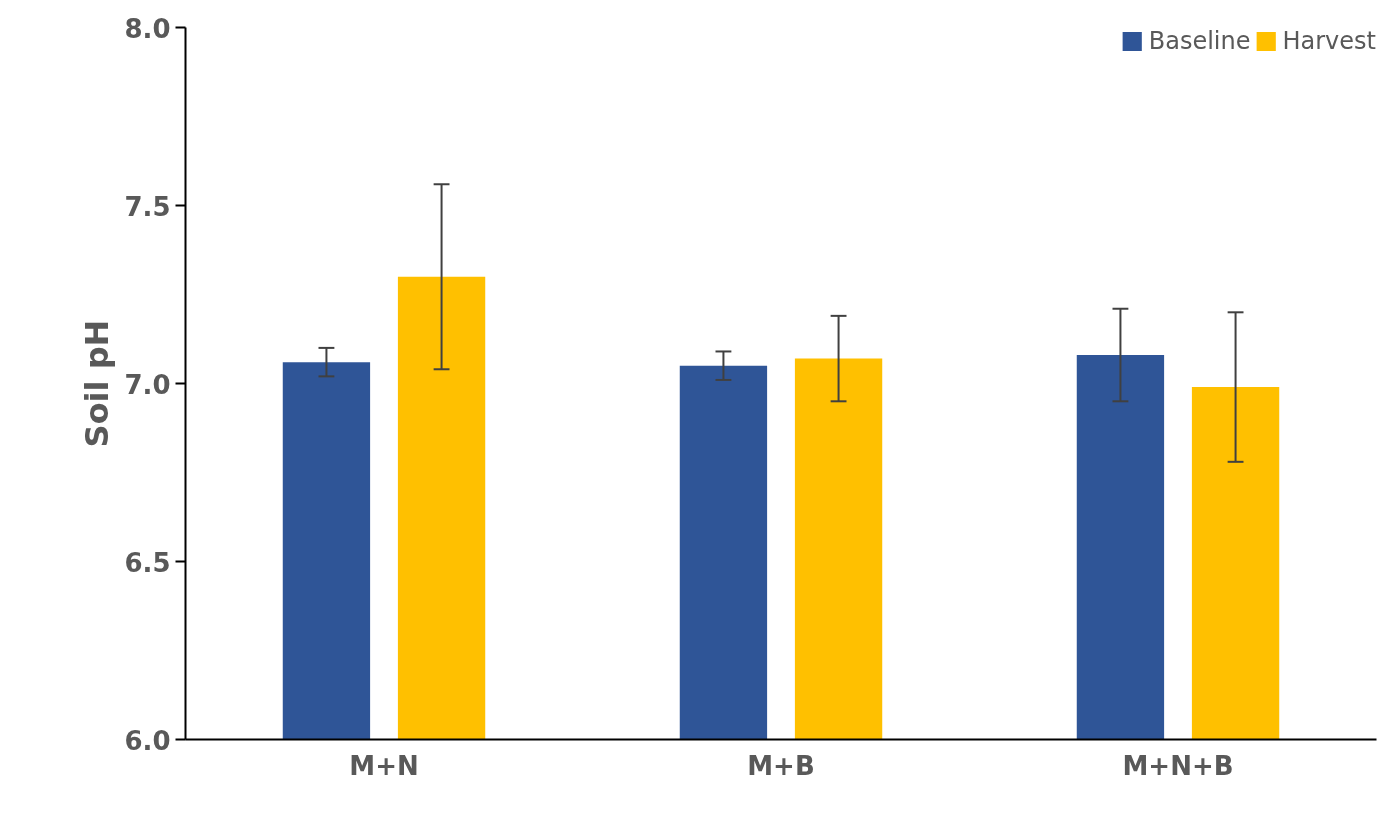 The image size is (1378, 817). Describe the element at coordinates (147, 740) in the screenshot. I see `y-tick-label: 6.0` at that location.